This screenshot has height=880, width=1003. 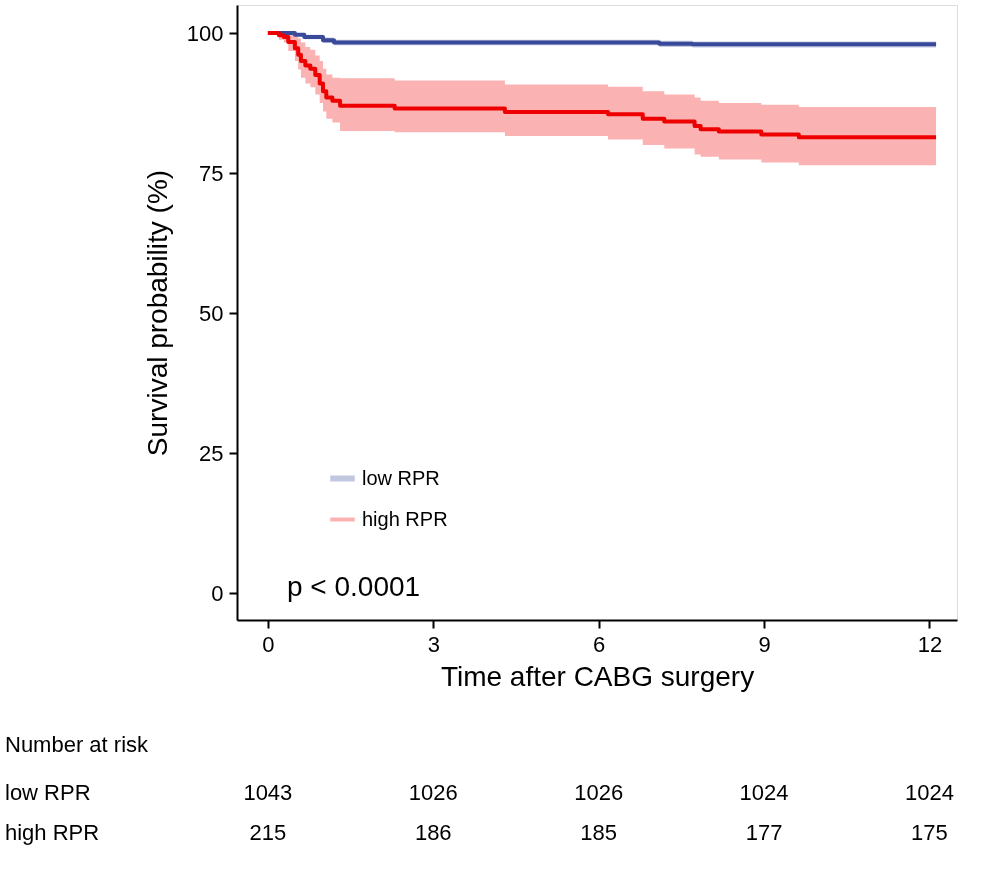 I want to click on text: 185, so click(x=599, y=832).